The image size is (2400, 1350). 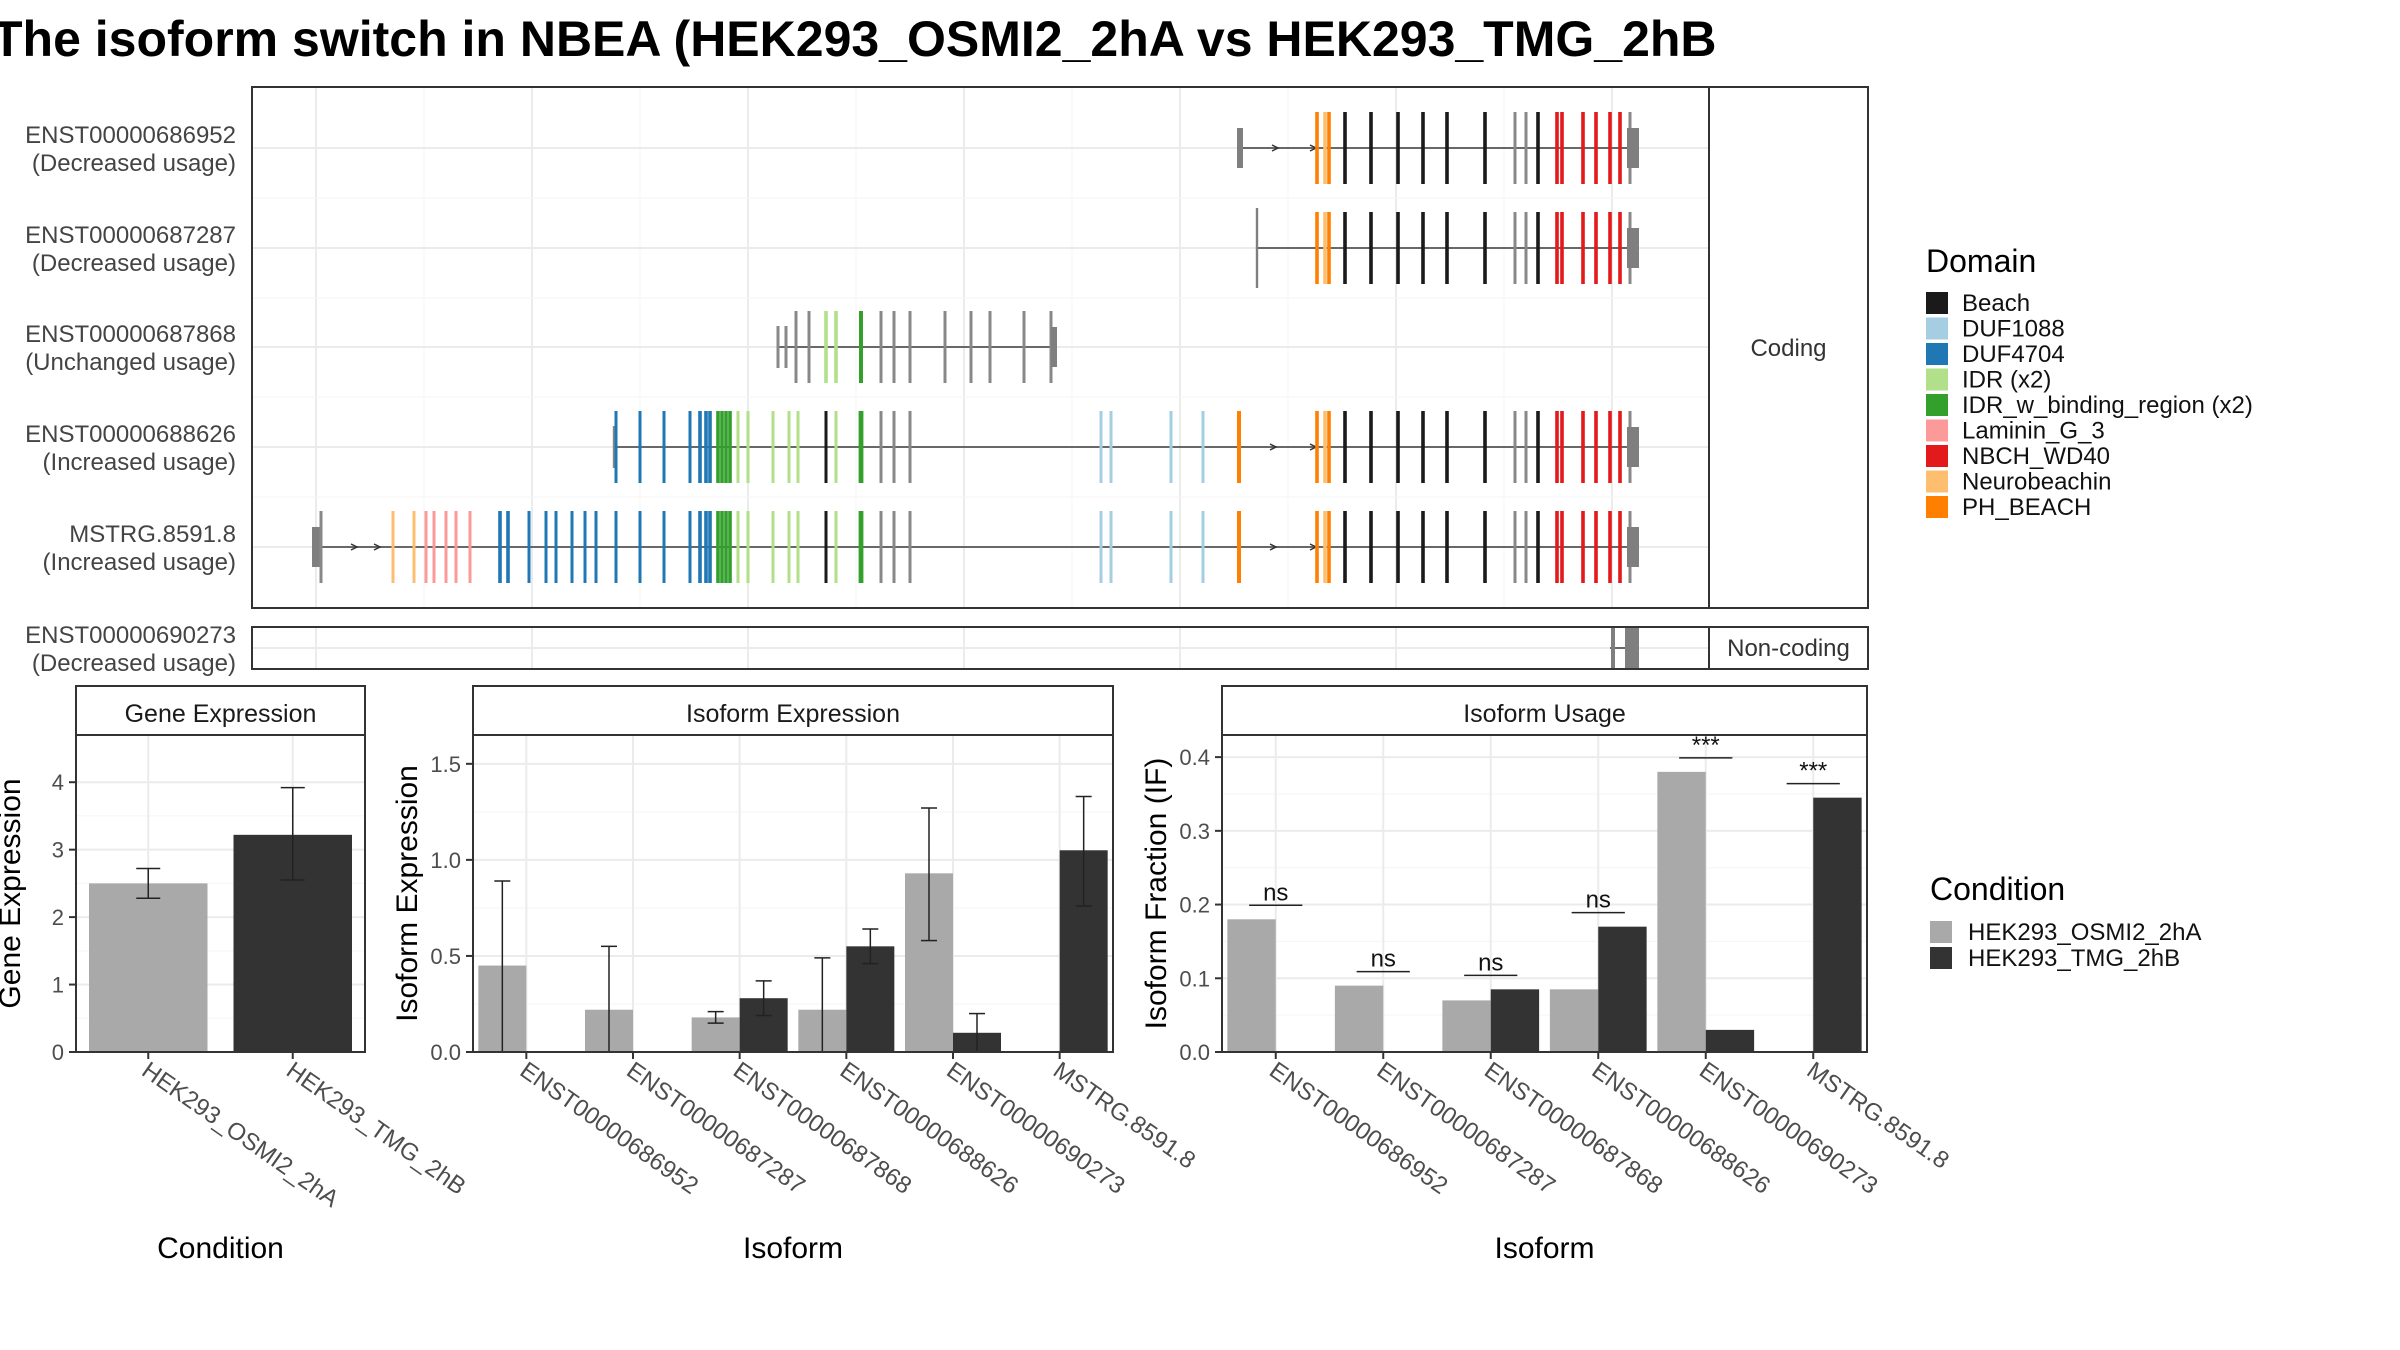 I want to click on y-tick-label: 0, so click(x=58, y=1052).